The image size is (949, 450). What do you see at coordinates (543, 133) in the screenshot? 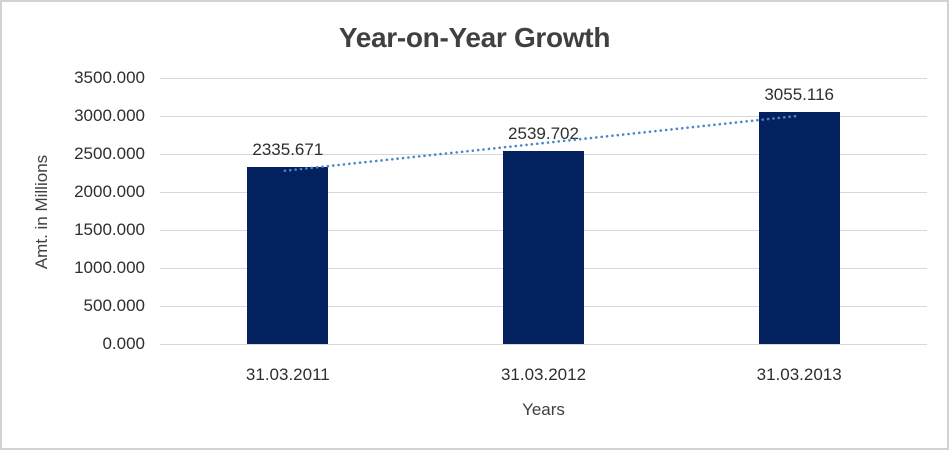
I see `bar-value-label: 2539.702` at bounding box center [543, 133].